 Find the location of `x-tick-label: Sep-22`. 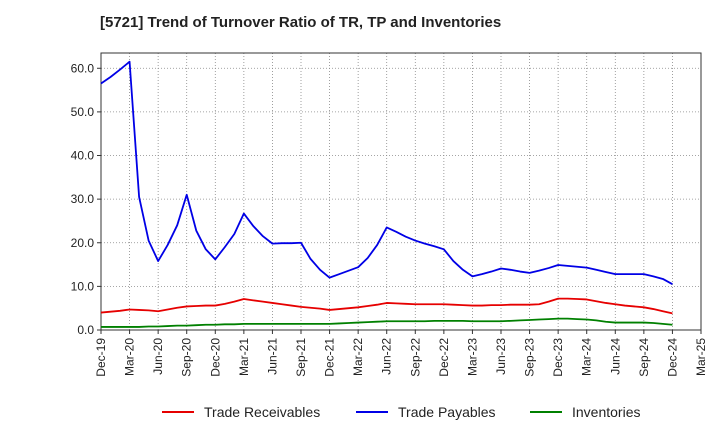

x-tick-label: Sep-22 is located at coordinates (415, 357).